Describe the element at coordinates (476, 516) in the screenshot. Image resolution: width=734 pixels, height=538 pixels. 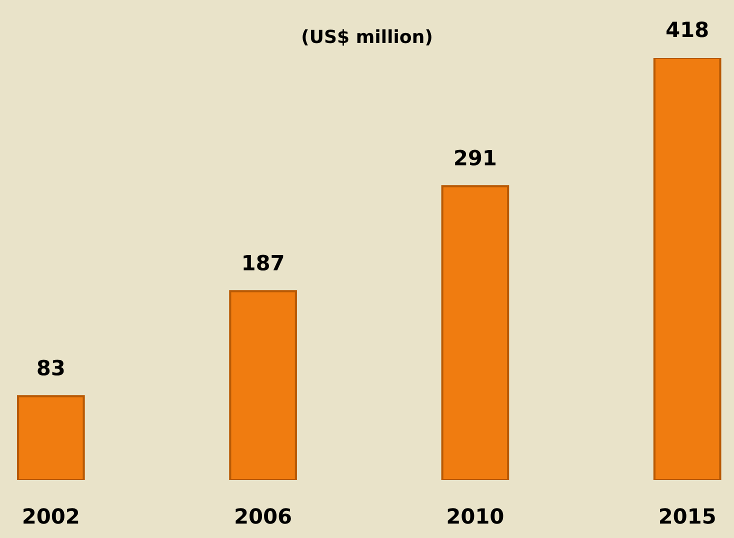
I see `x-tick-label: 2010` at that location.